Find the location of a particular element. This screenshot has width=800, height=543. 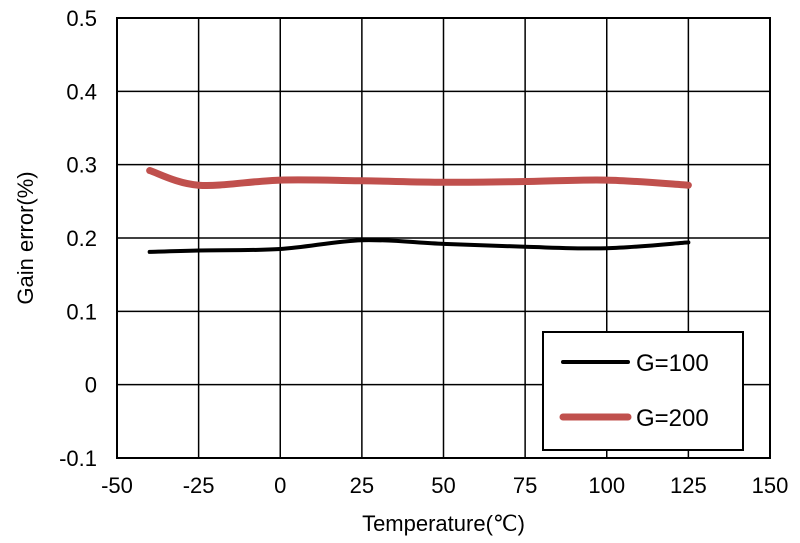

series-layer is located at coordinates (419, 210).